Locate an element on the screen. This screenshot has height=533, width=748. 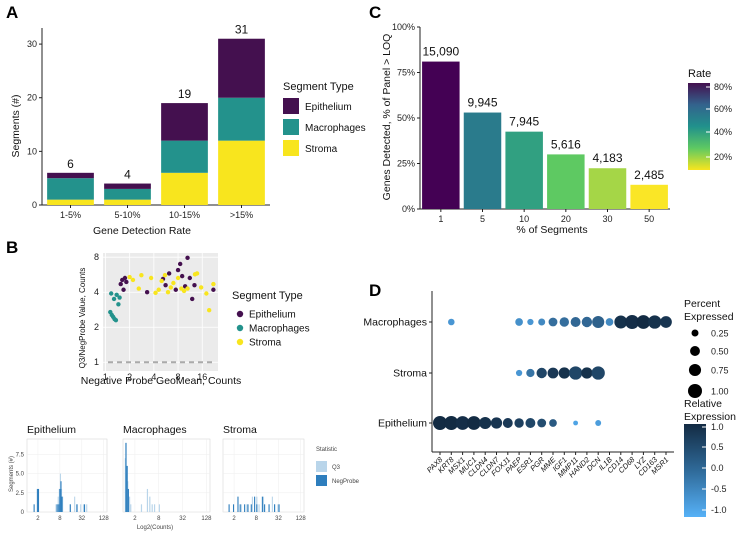
panel-c-x-tick-label: 50 is located at coordinates (649, 219).